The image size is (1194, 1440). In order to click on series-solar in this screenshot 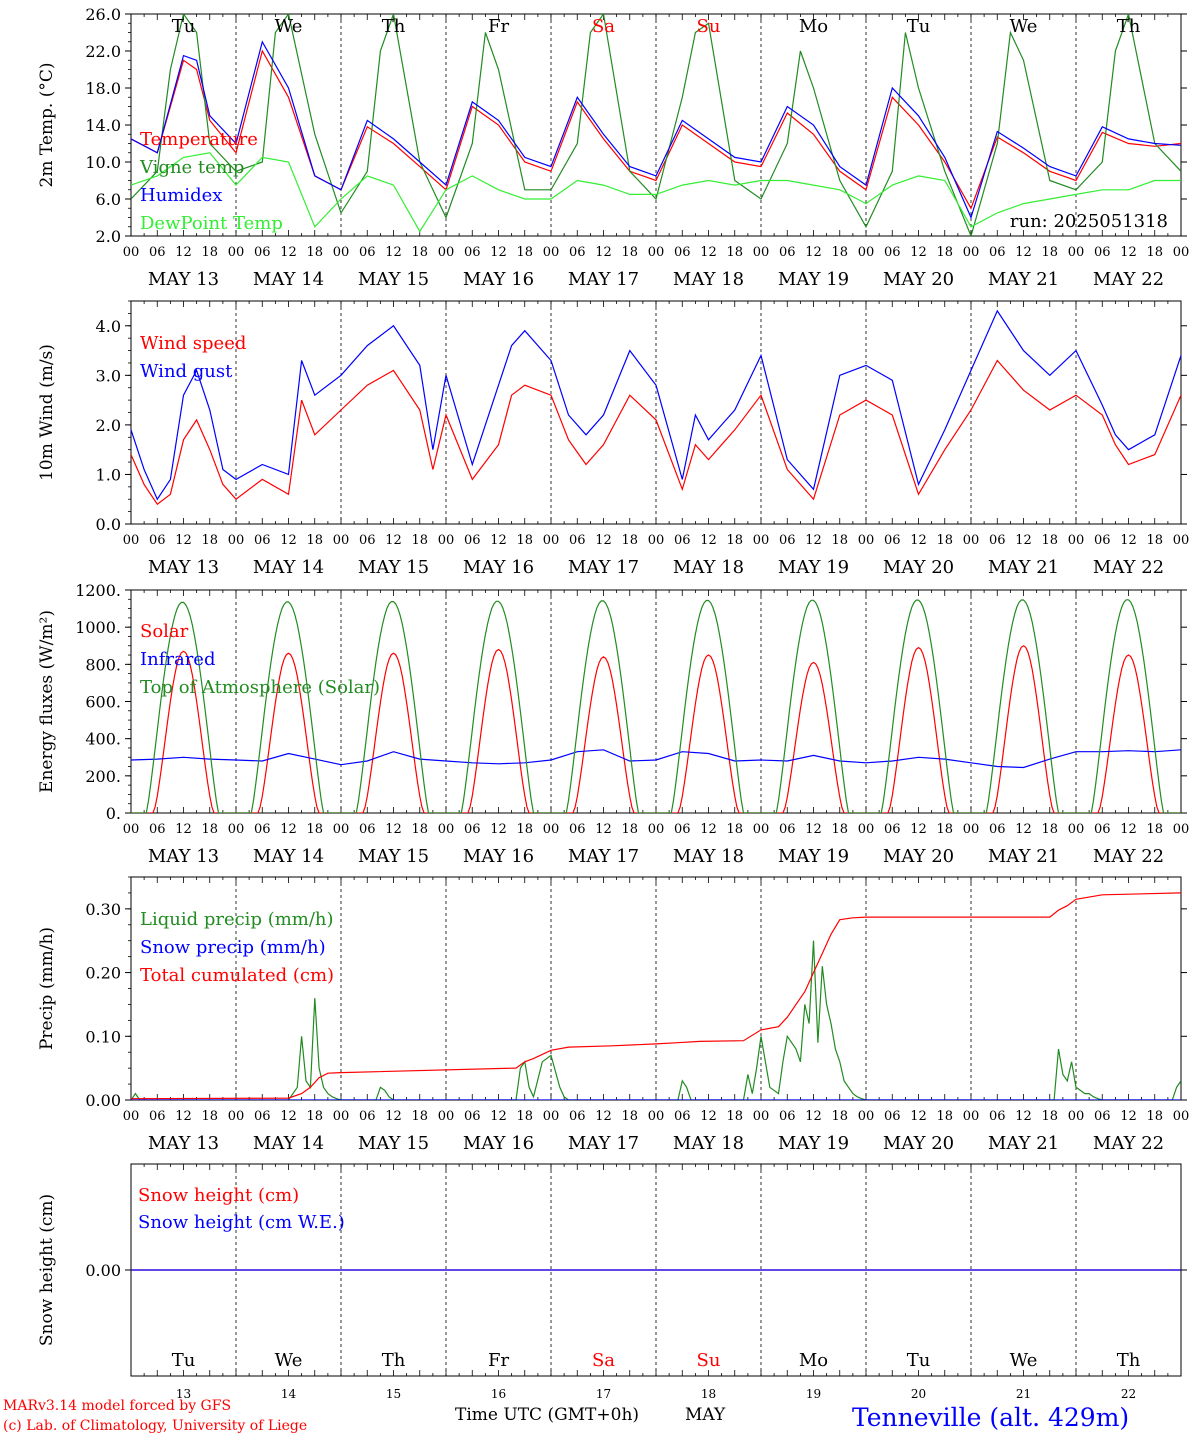, I will do `click(656, 729)`.